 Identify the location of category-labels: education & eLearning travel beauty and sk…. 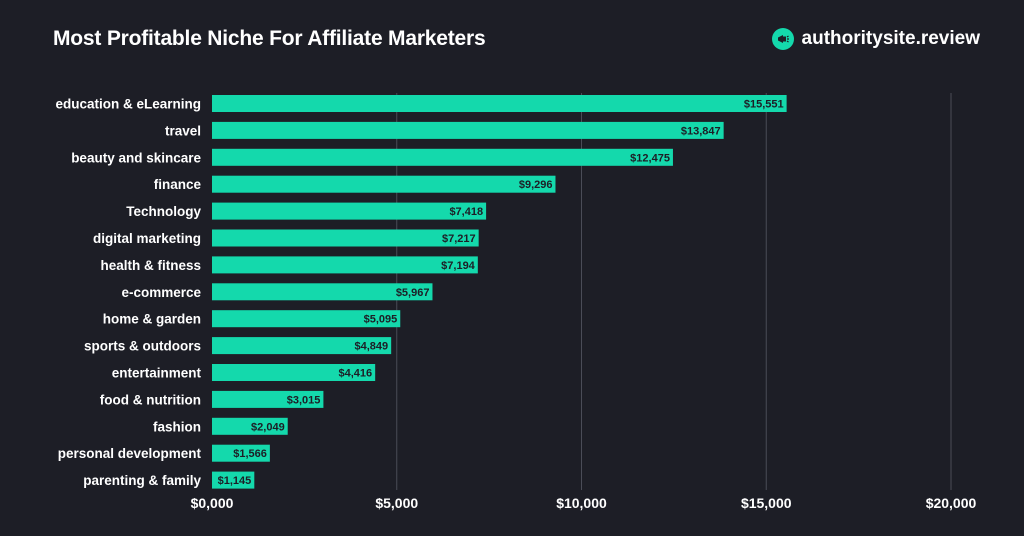
(128, 293).